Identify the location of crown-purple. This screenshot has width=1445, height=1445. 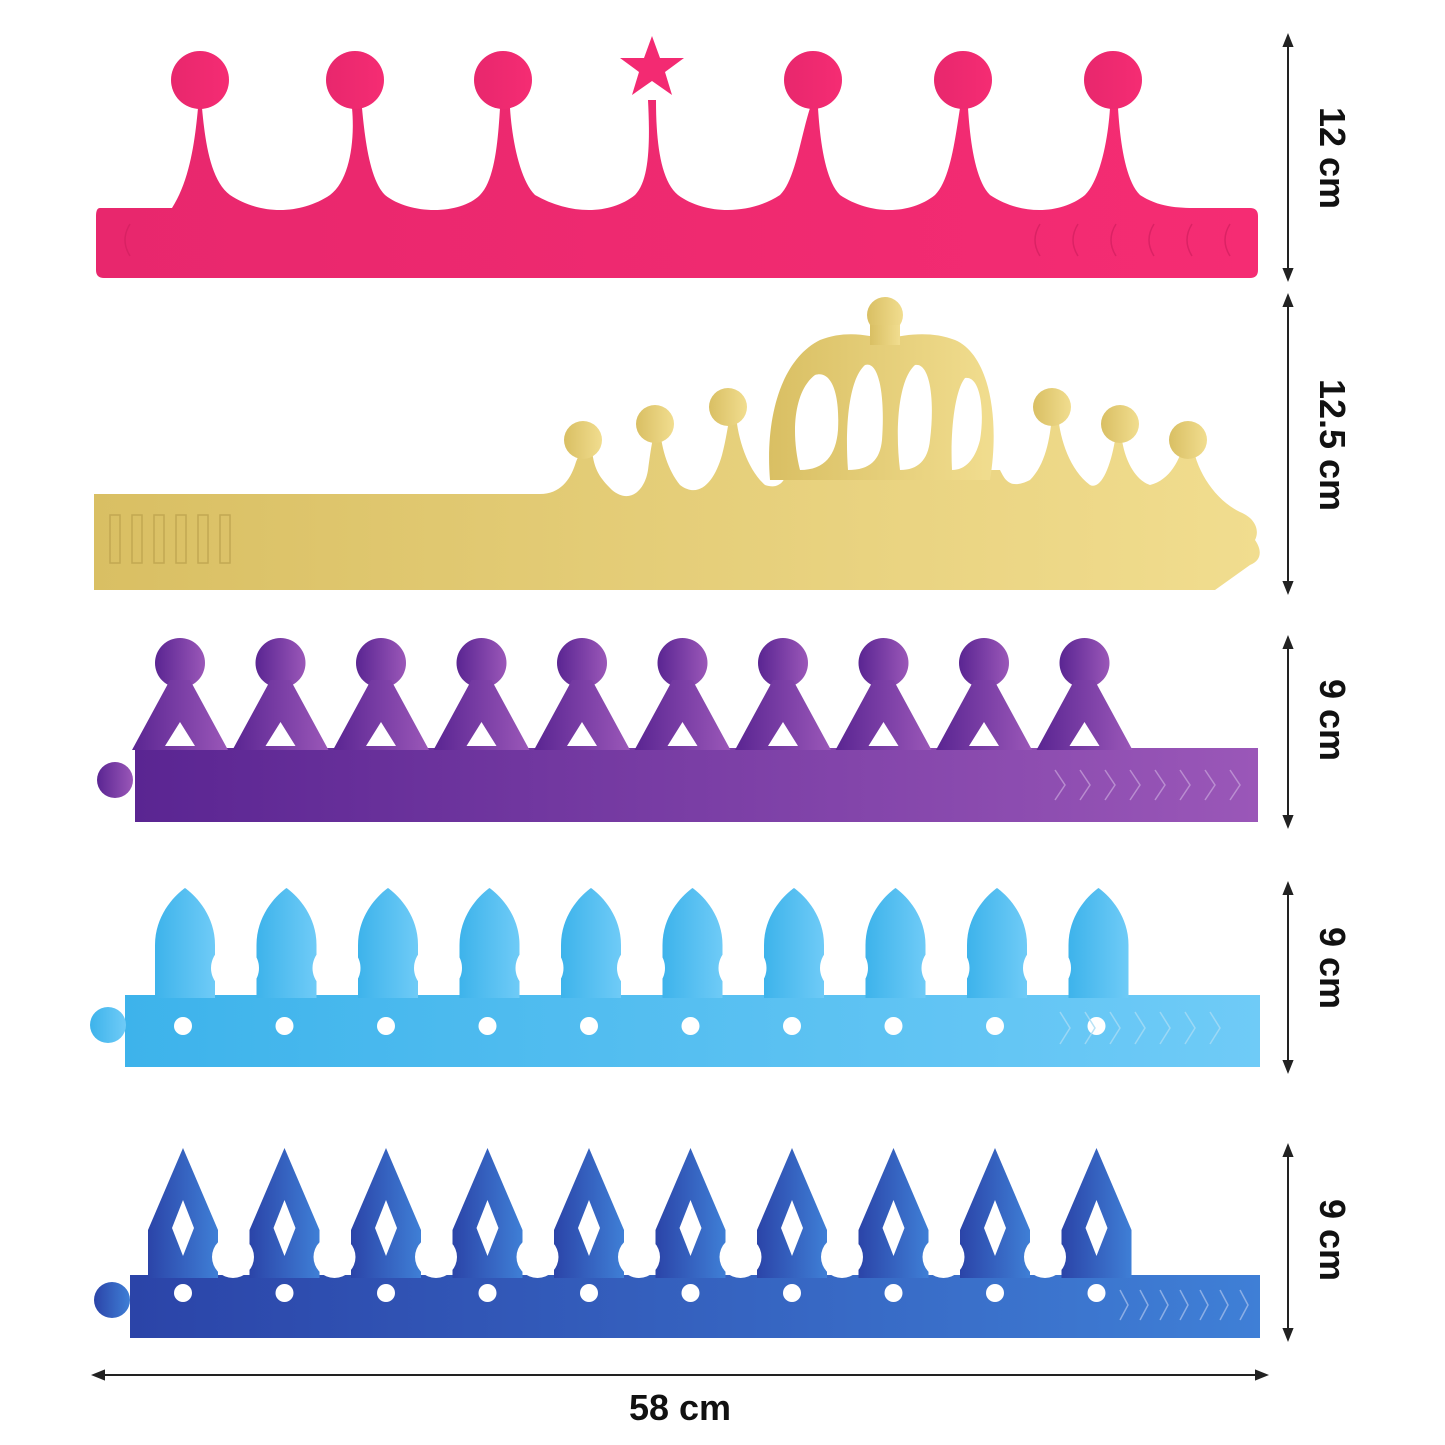
(677, 730).